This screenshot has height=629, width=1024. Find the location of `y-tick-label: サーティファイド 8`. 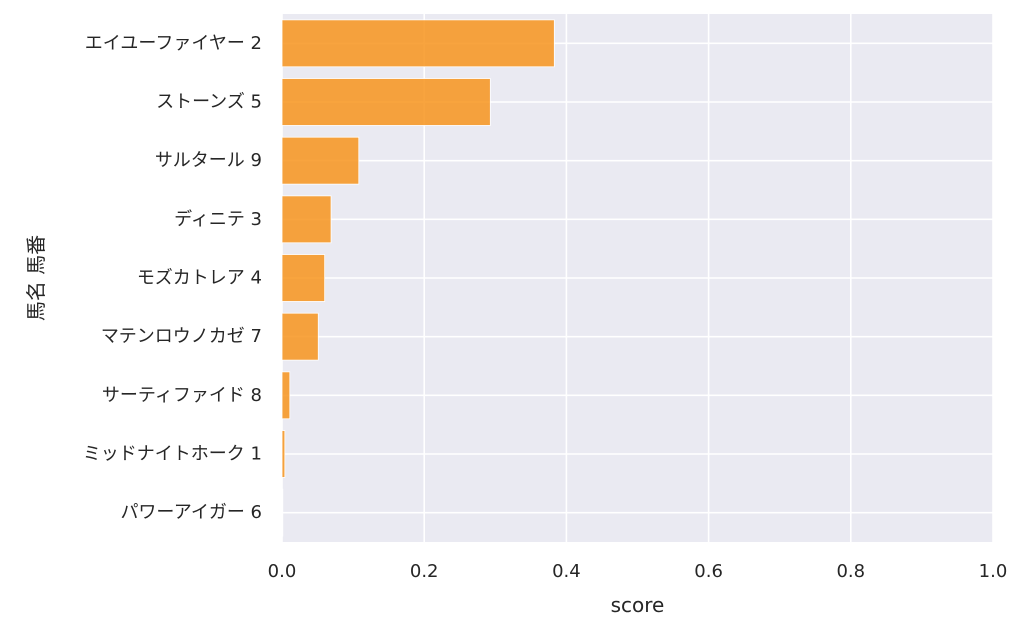

y-tick-label: サーティファイド 8 is located at coordinates (182, 395).